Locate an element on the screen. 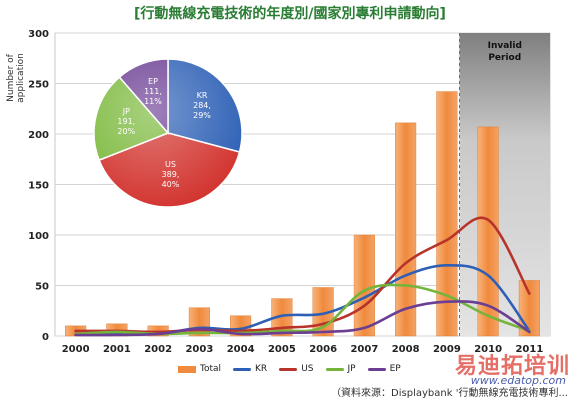 This screenshot has height=404, width=580. pie-layer: KR284,29%US389,40%JP191,20%EP111,11% is located at coordinates (168, 133).